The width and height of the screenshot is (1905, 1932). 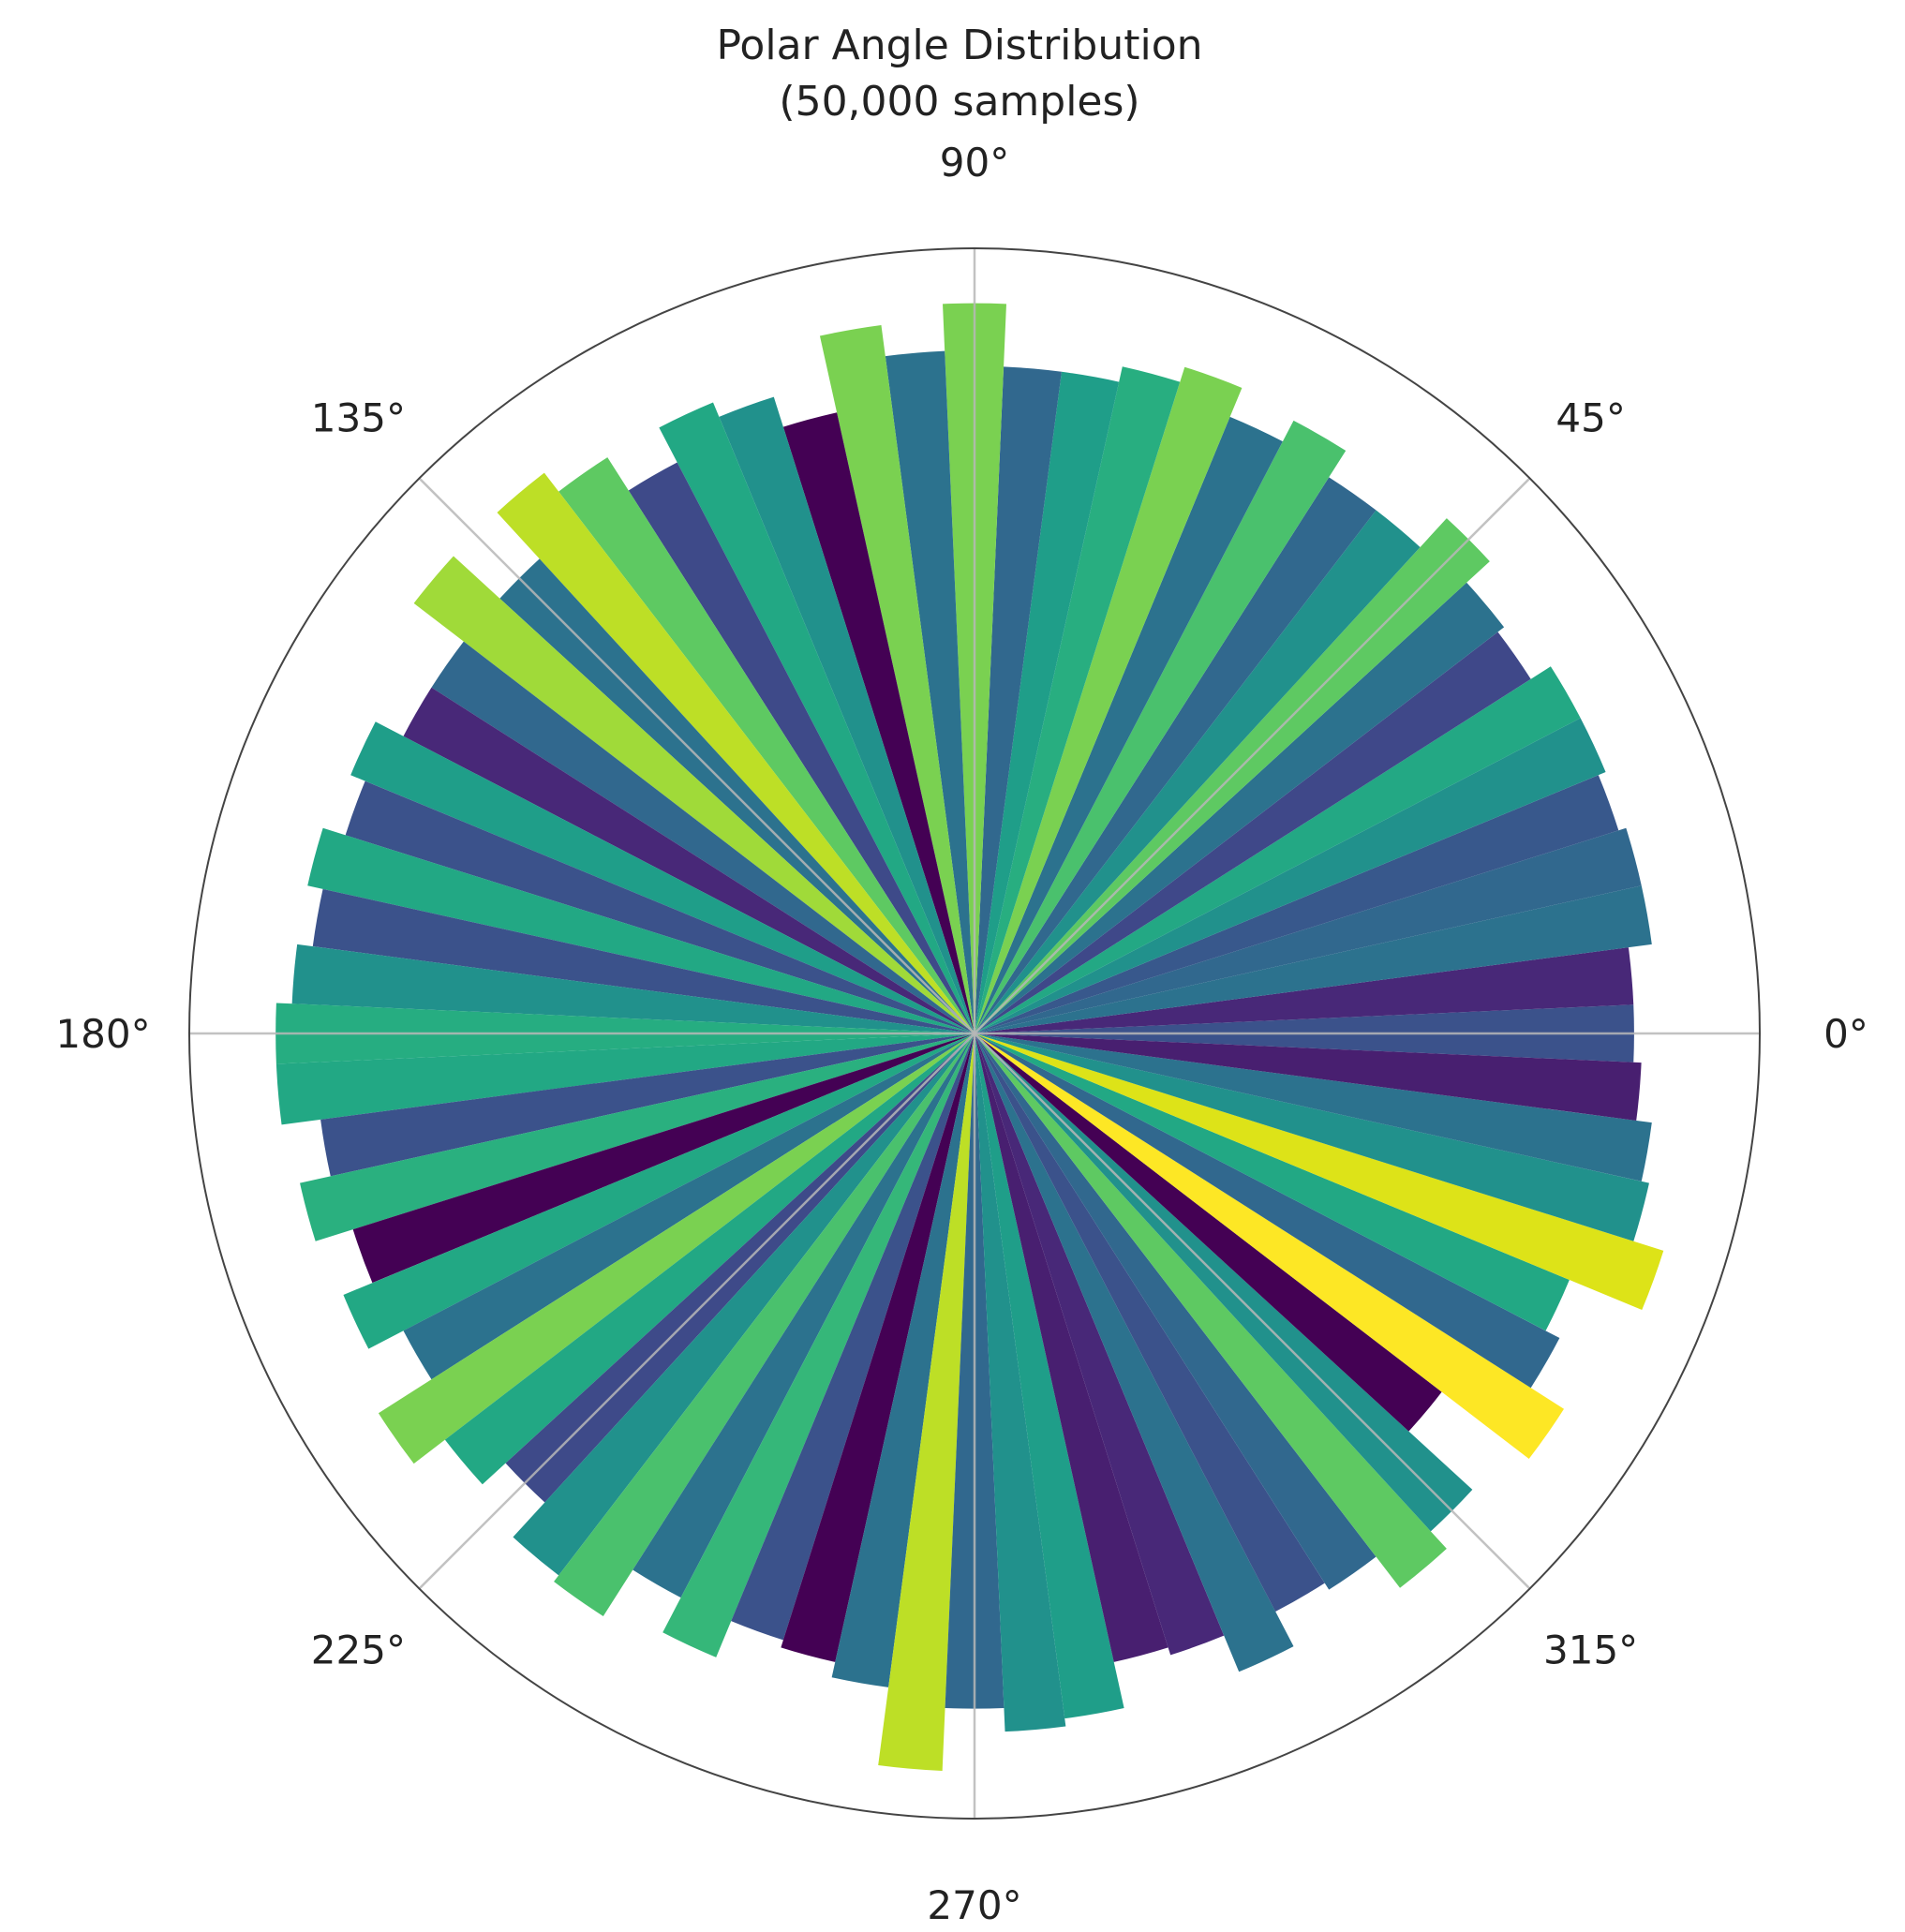 I want to click on angular-tick-label: 0°, so click(x=1845, y=1034).